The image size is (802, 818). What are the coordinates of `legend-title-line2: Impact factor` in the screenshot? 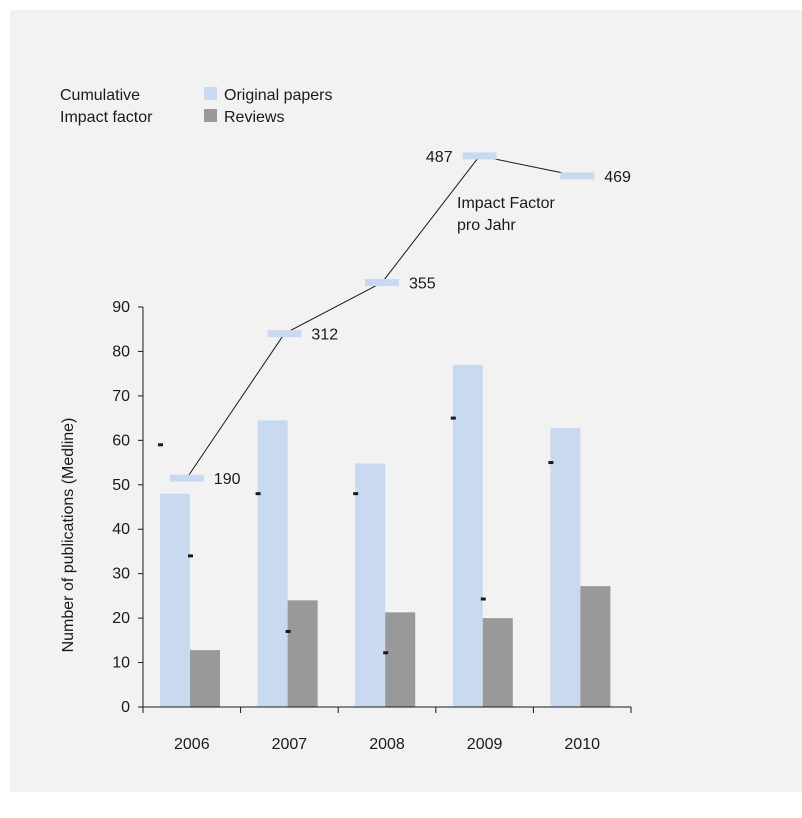 It's located at (106, 117).